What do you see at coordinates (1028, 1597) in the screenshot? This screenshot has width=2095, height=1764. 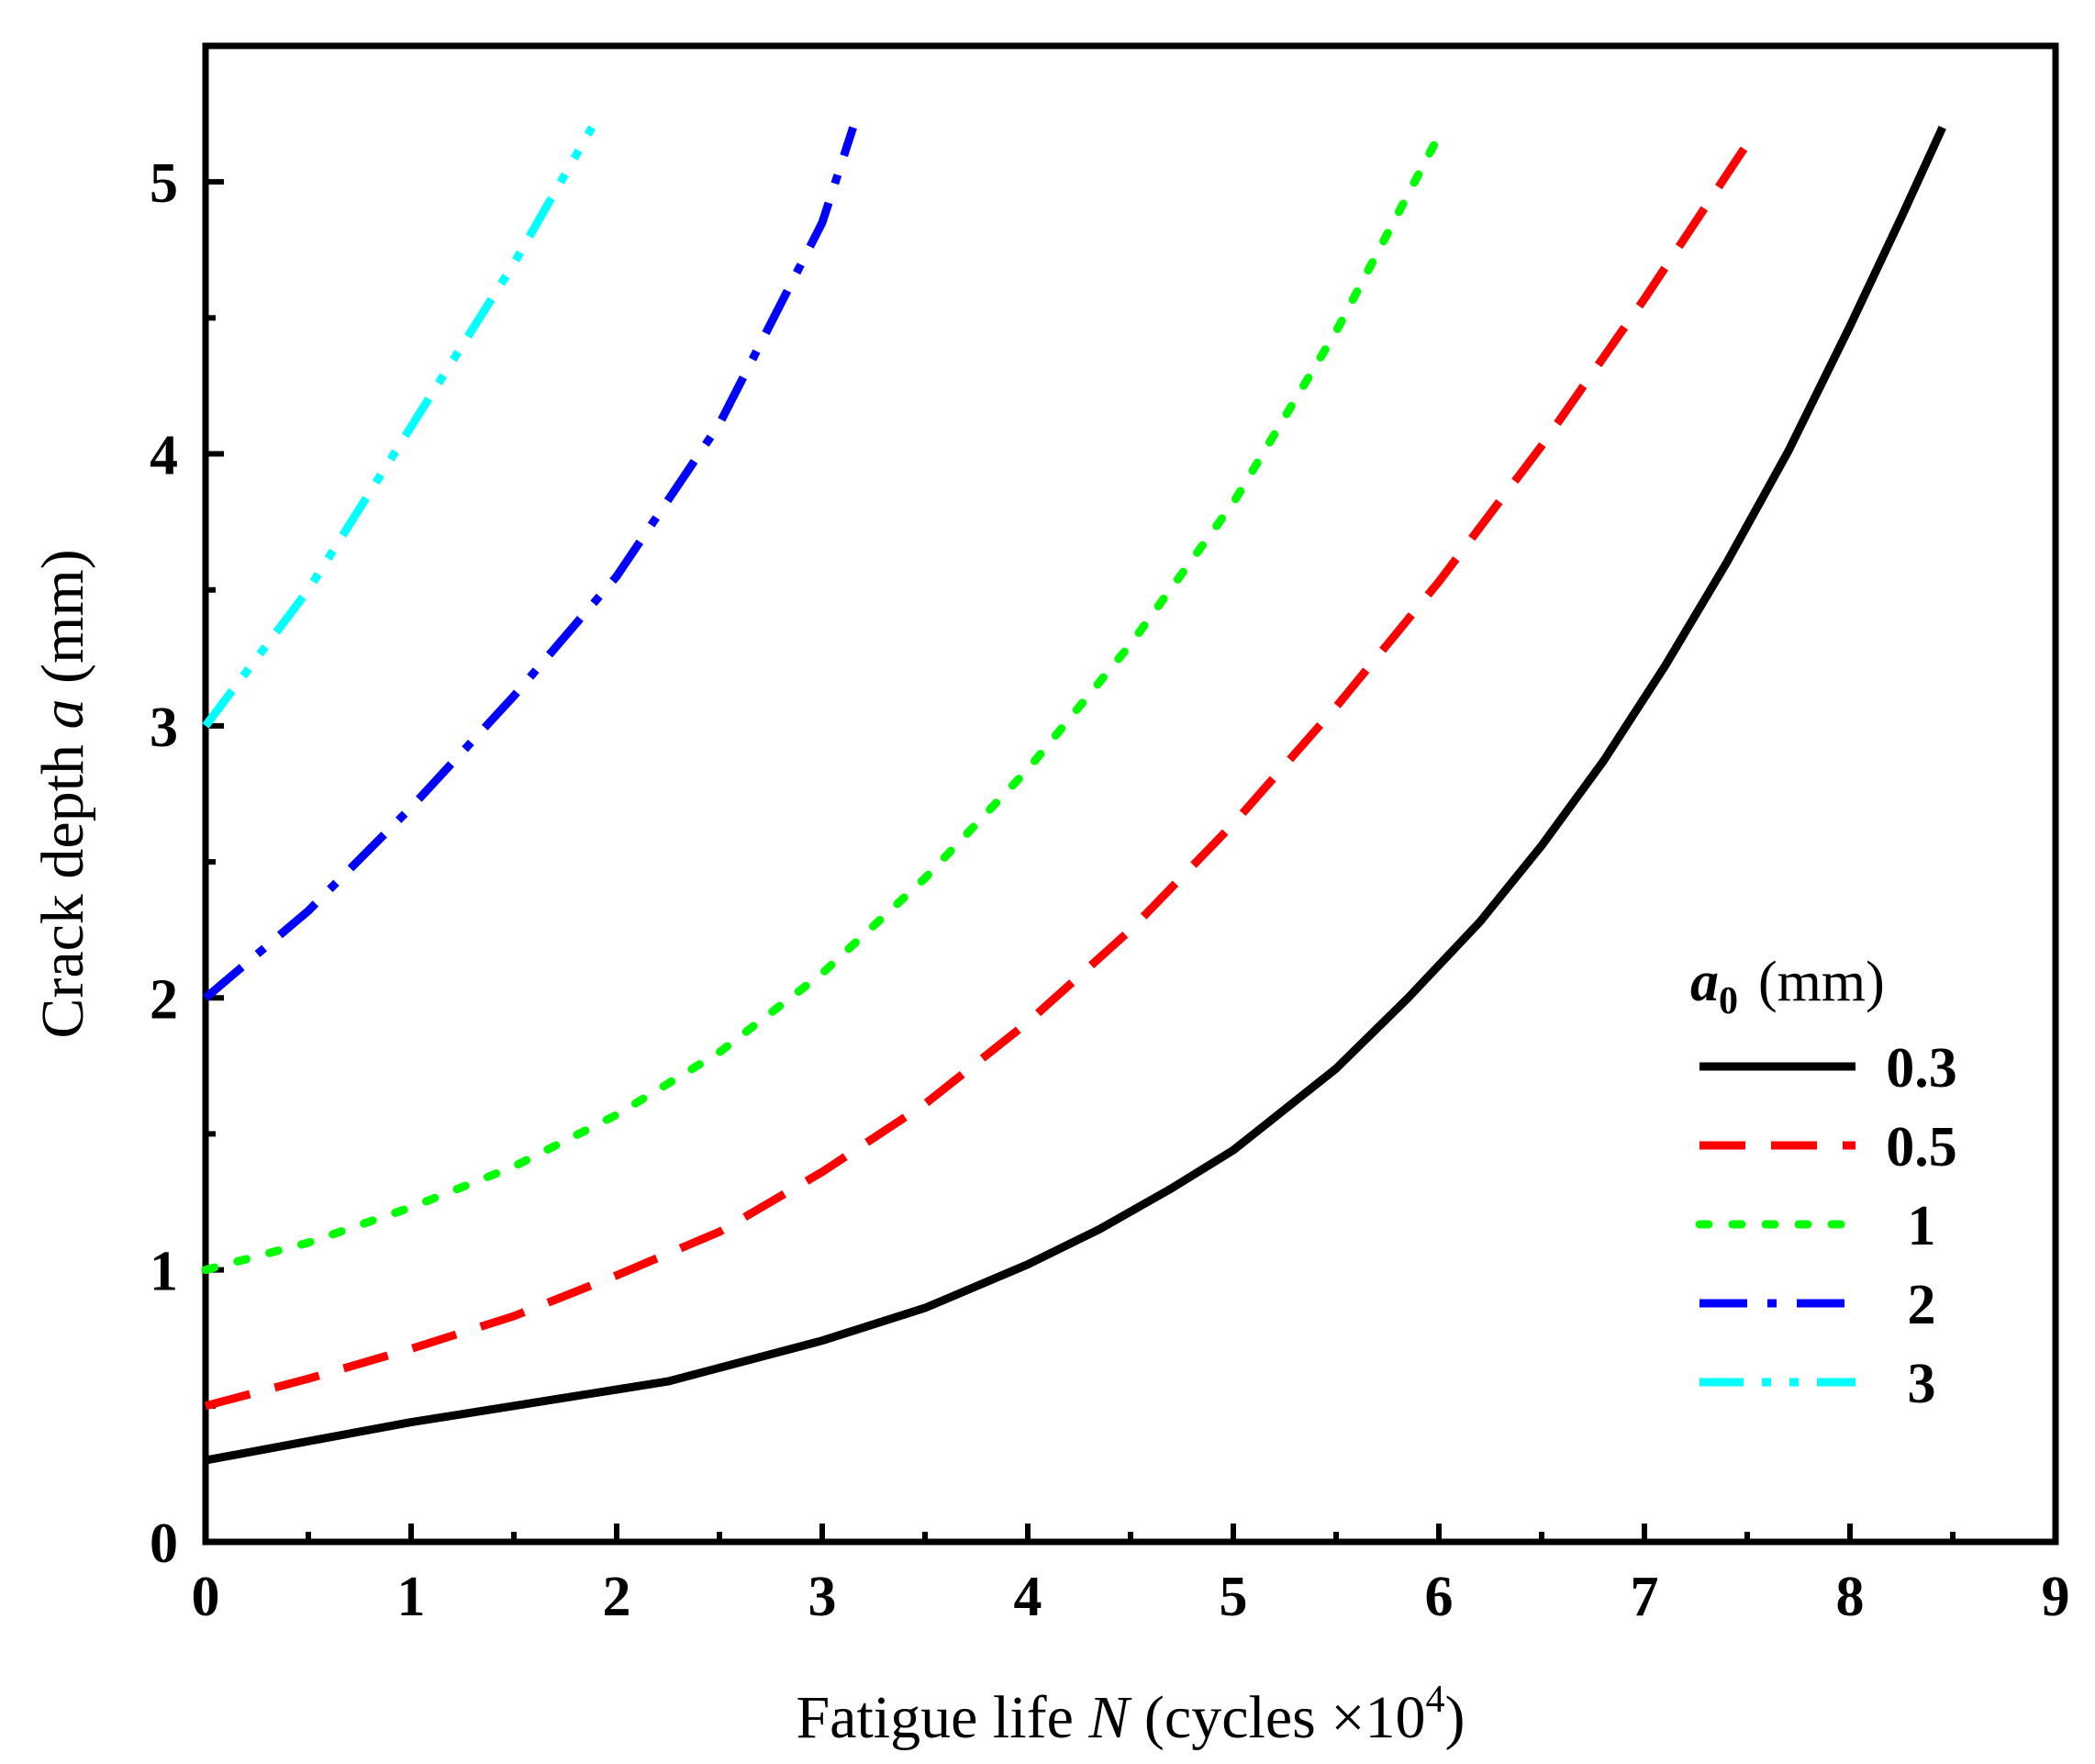 I see `x-tick-label: 4` at bounding box center [1028, 1597].